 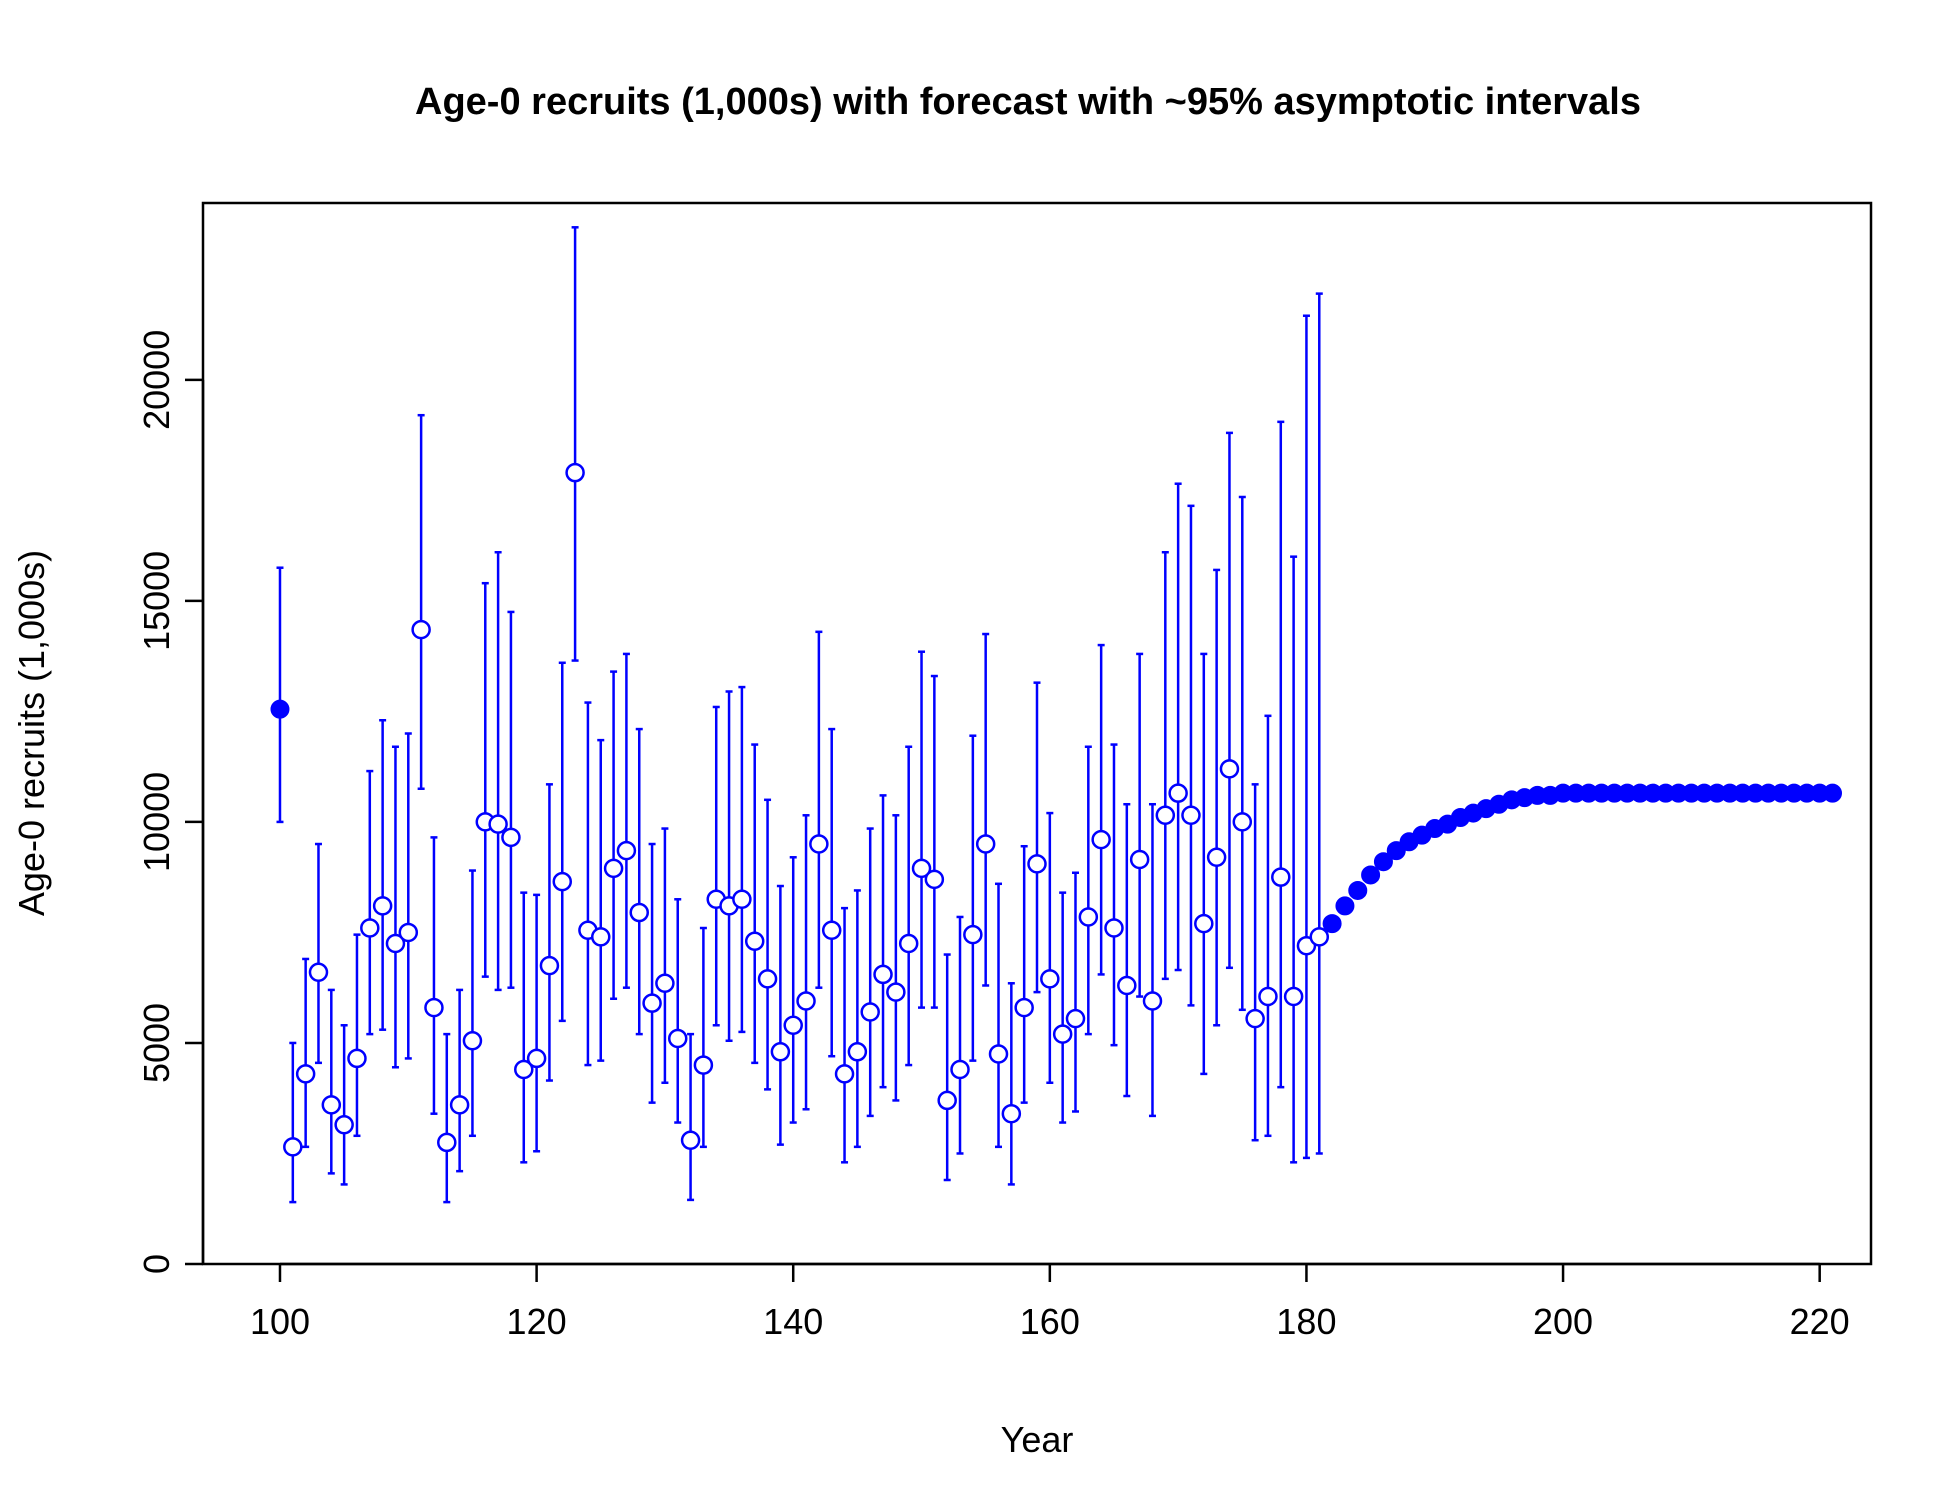 What do you see at coordinates (280, 1321) in the screenshot?
I see `x-tick-label: 100` at bounding box center [280, 1321].